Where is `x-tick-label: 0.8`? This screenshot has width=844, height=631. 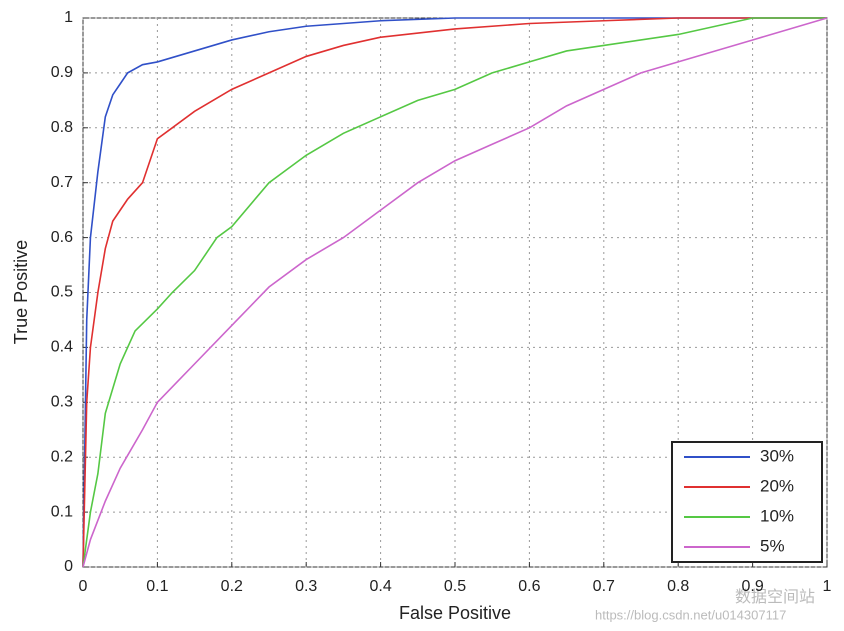 x-tick-label: 0.8 is located at coordinates (678, 586).